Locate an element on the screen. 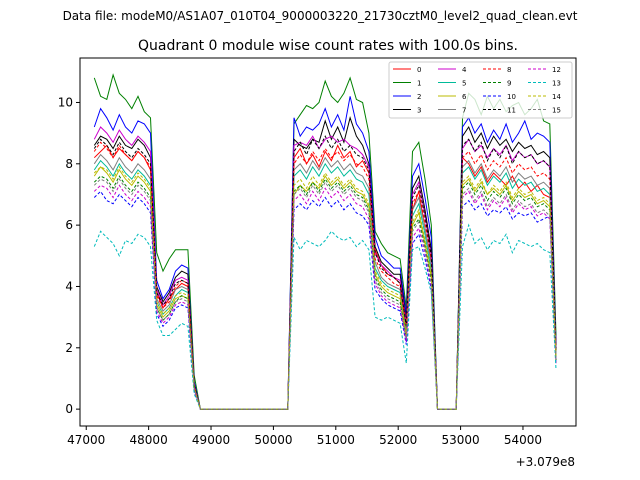  legend-label-13: 13 is located at coordinates (556, 84).